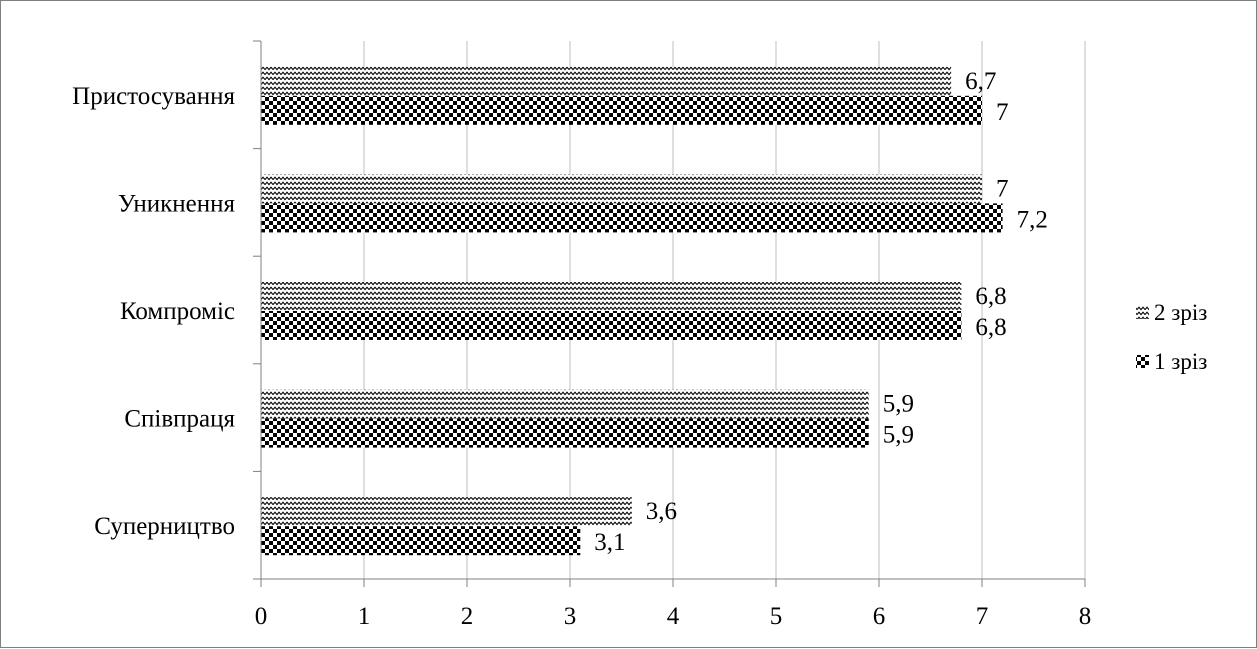  What do you see at coordinates (467, 616) in the screenshot?
I see `x-tick-label: 2` at bounding box center [467, 616].